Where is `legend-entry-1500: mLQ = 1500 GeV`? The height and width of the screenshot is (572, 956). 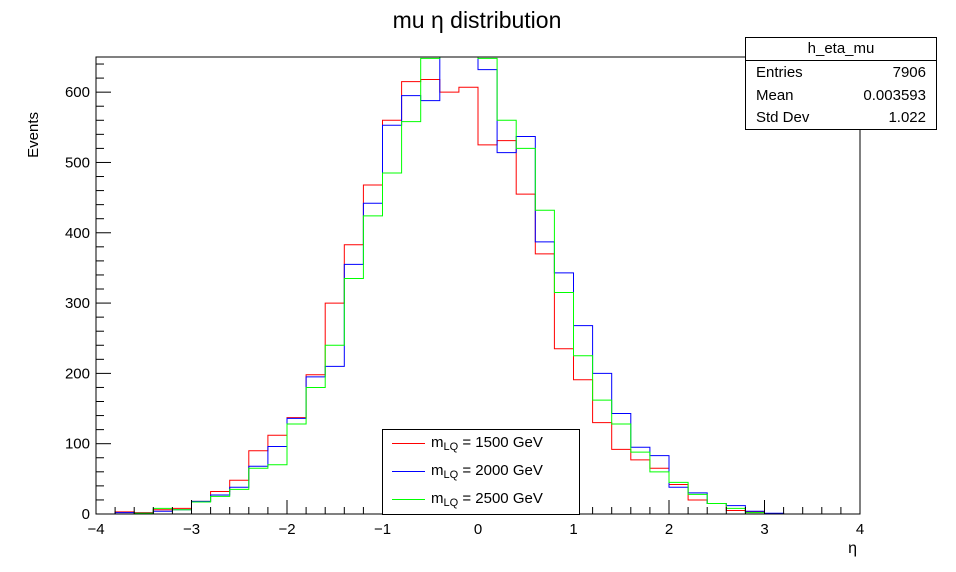
legend-entry-1500: mLQ = 1500 GeV is located at coordinates (481, 444).